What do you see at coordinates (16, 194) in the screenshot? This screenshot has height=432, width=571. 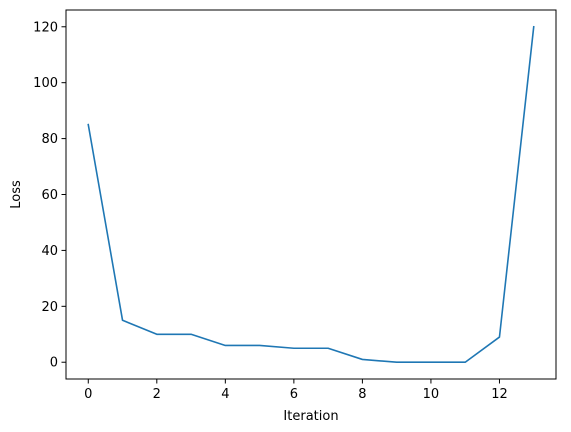 I see `y-axis-label: Loss` at bounding box center [16, 194].